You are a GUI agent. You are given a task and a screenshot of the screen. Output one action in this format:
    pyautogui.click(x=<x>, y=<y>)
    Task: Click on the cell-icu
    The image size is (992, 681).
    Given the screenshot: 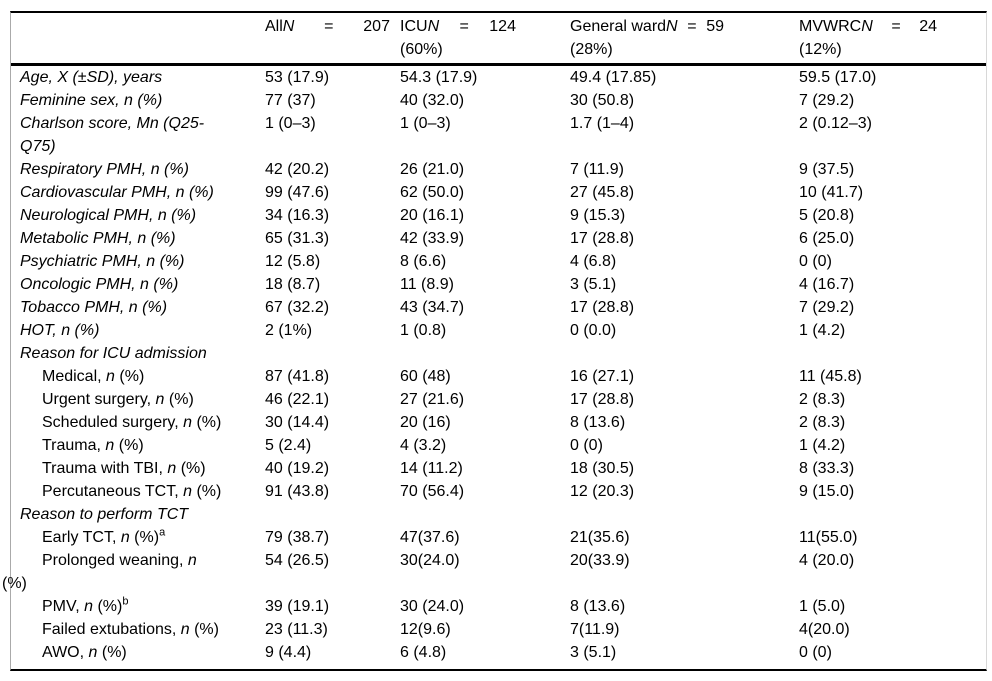 What is the action you would take?
    pyautogui.click(x=485, y=353)
    